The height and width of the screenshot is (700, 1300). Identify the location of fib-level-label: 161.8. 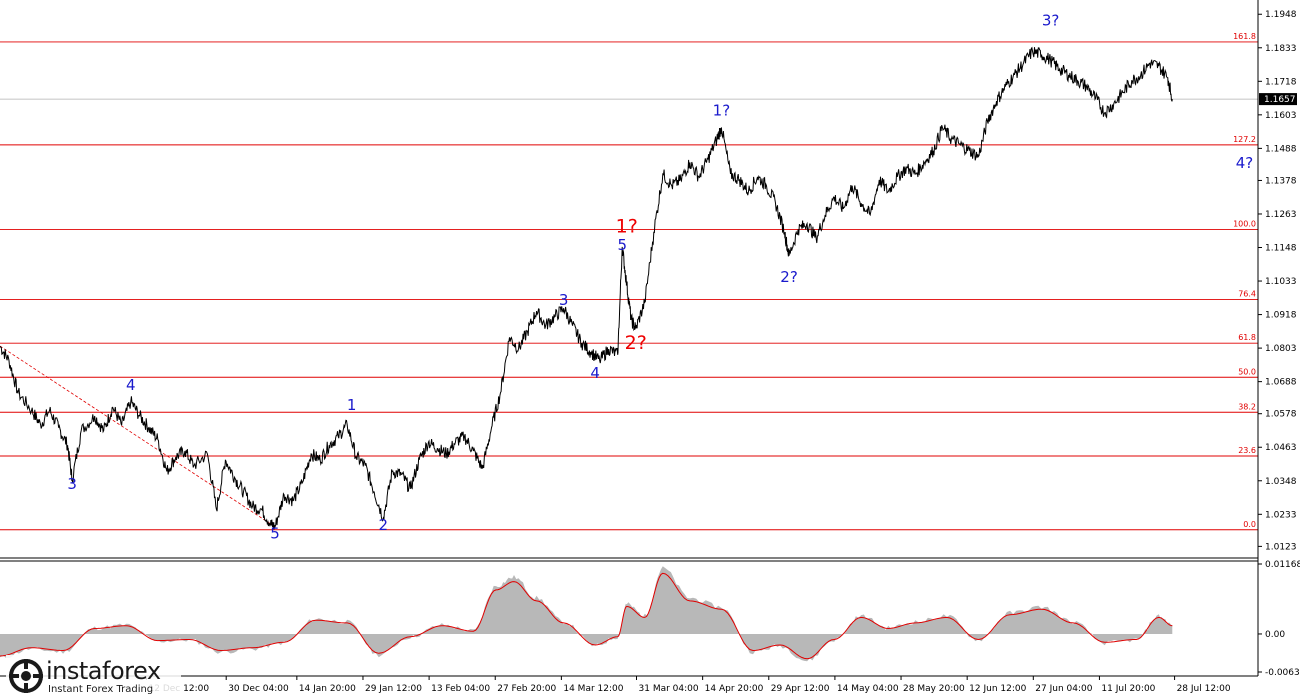
(1244, 36).